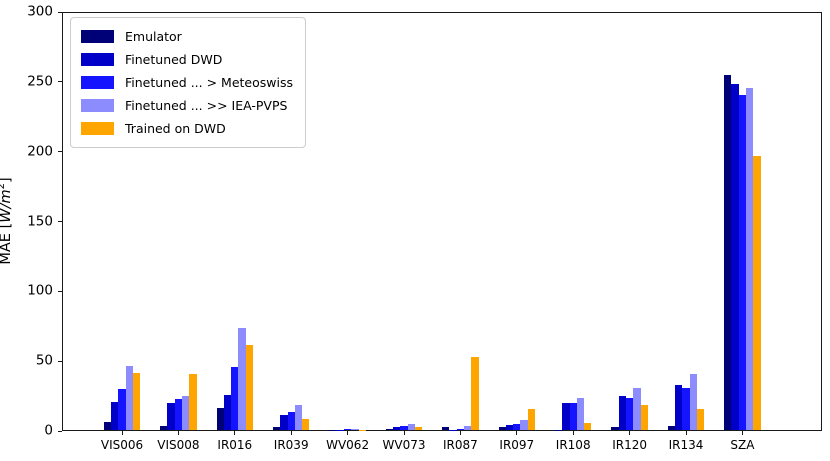 The image size is (830, 461). I want to click on bar-finetuned-meteoswiss-ir134, so click(686, 409).